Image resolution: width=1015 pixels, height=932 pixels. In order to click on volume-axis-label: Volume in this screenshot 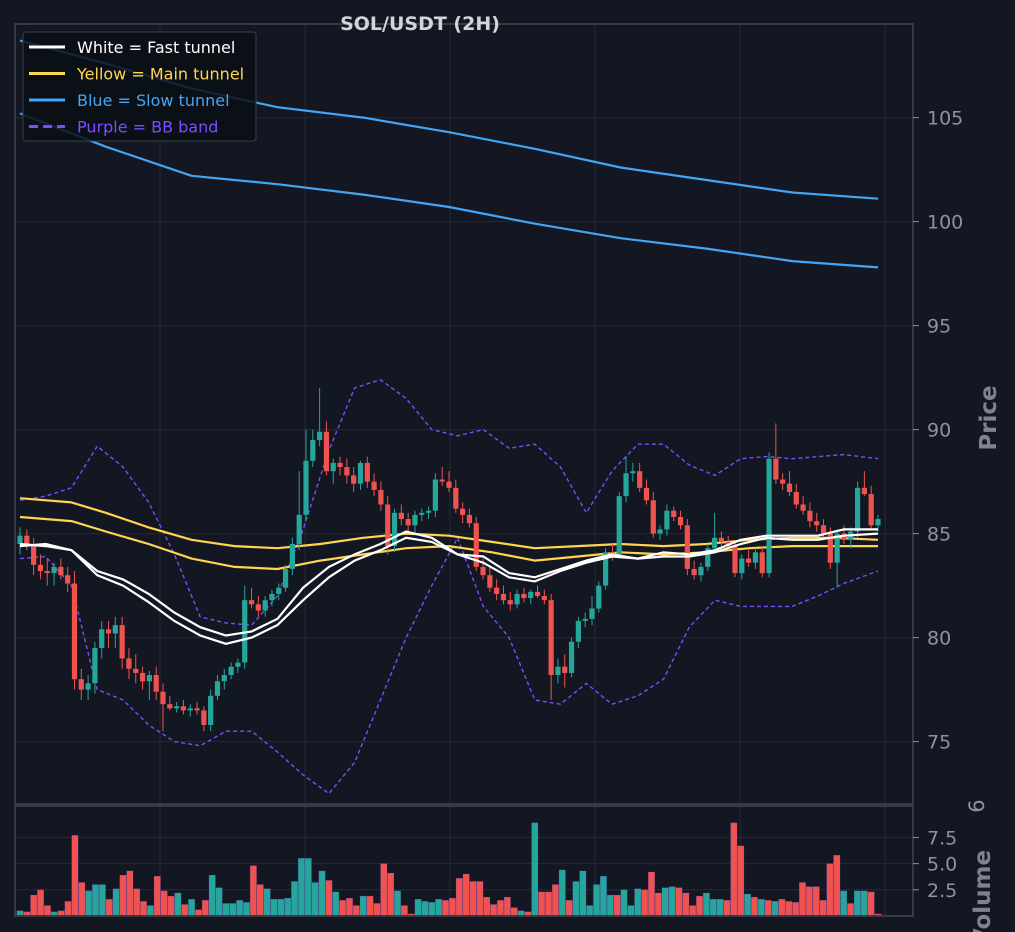, I will do `click(983, 891)`.